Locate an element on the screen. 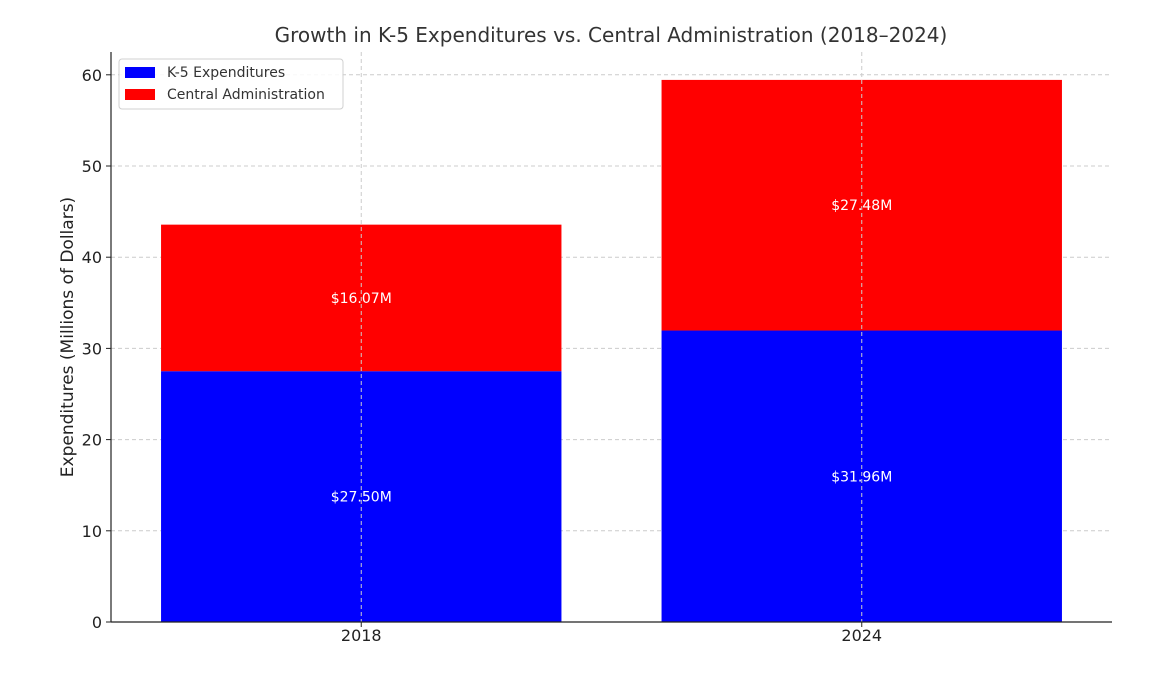  bar-central-admin-2024 is located at coordinates (861, 205).